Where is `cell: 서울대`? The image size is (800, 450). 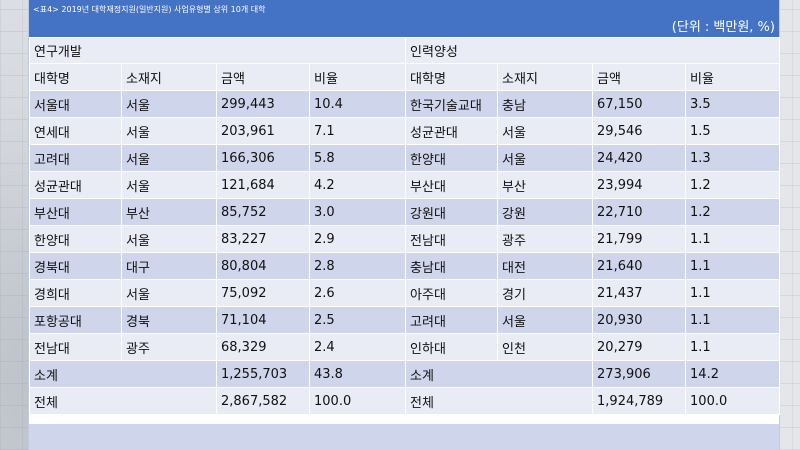
cell: 서울대 is located at coordinates (75, 104).